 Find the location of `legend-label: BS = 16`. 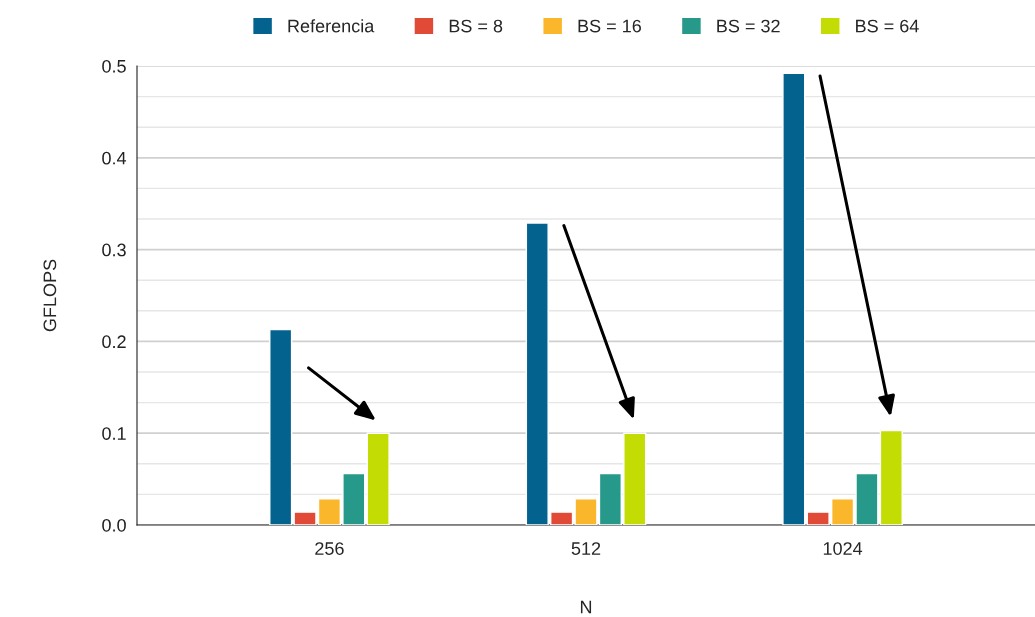

legend-label: BS = 16 is located at coordinates (609, 26).